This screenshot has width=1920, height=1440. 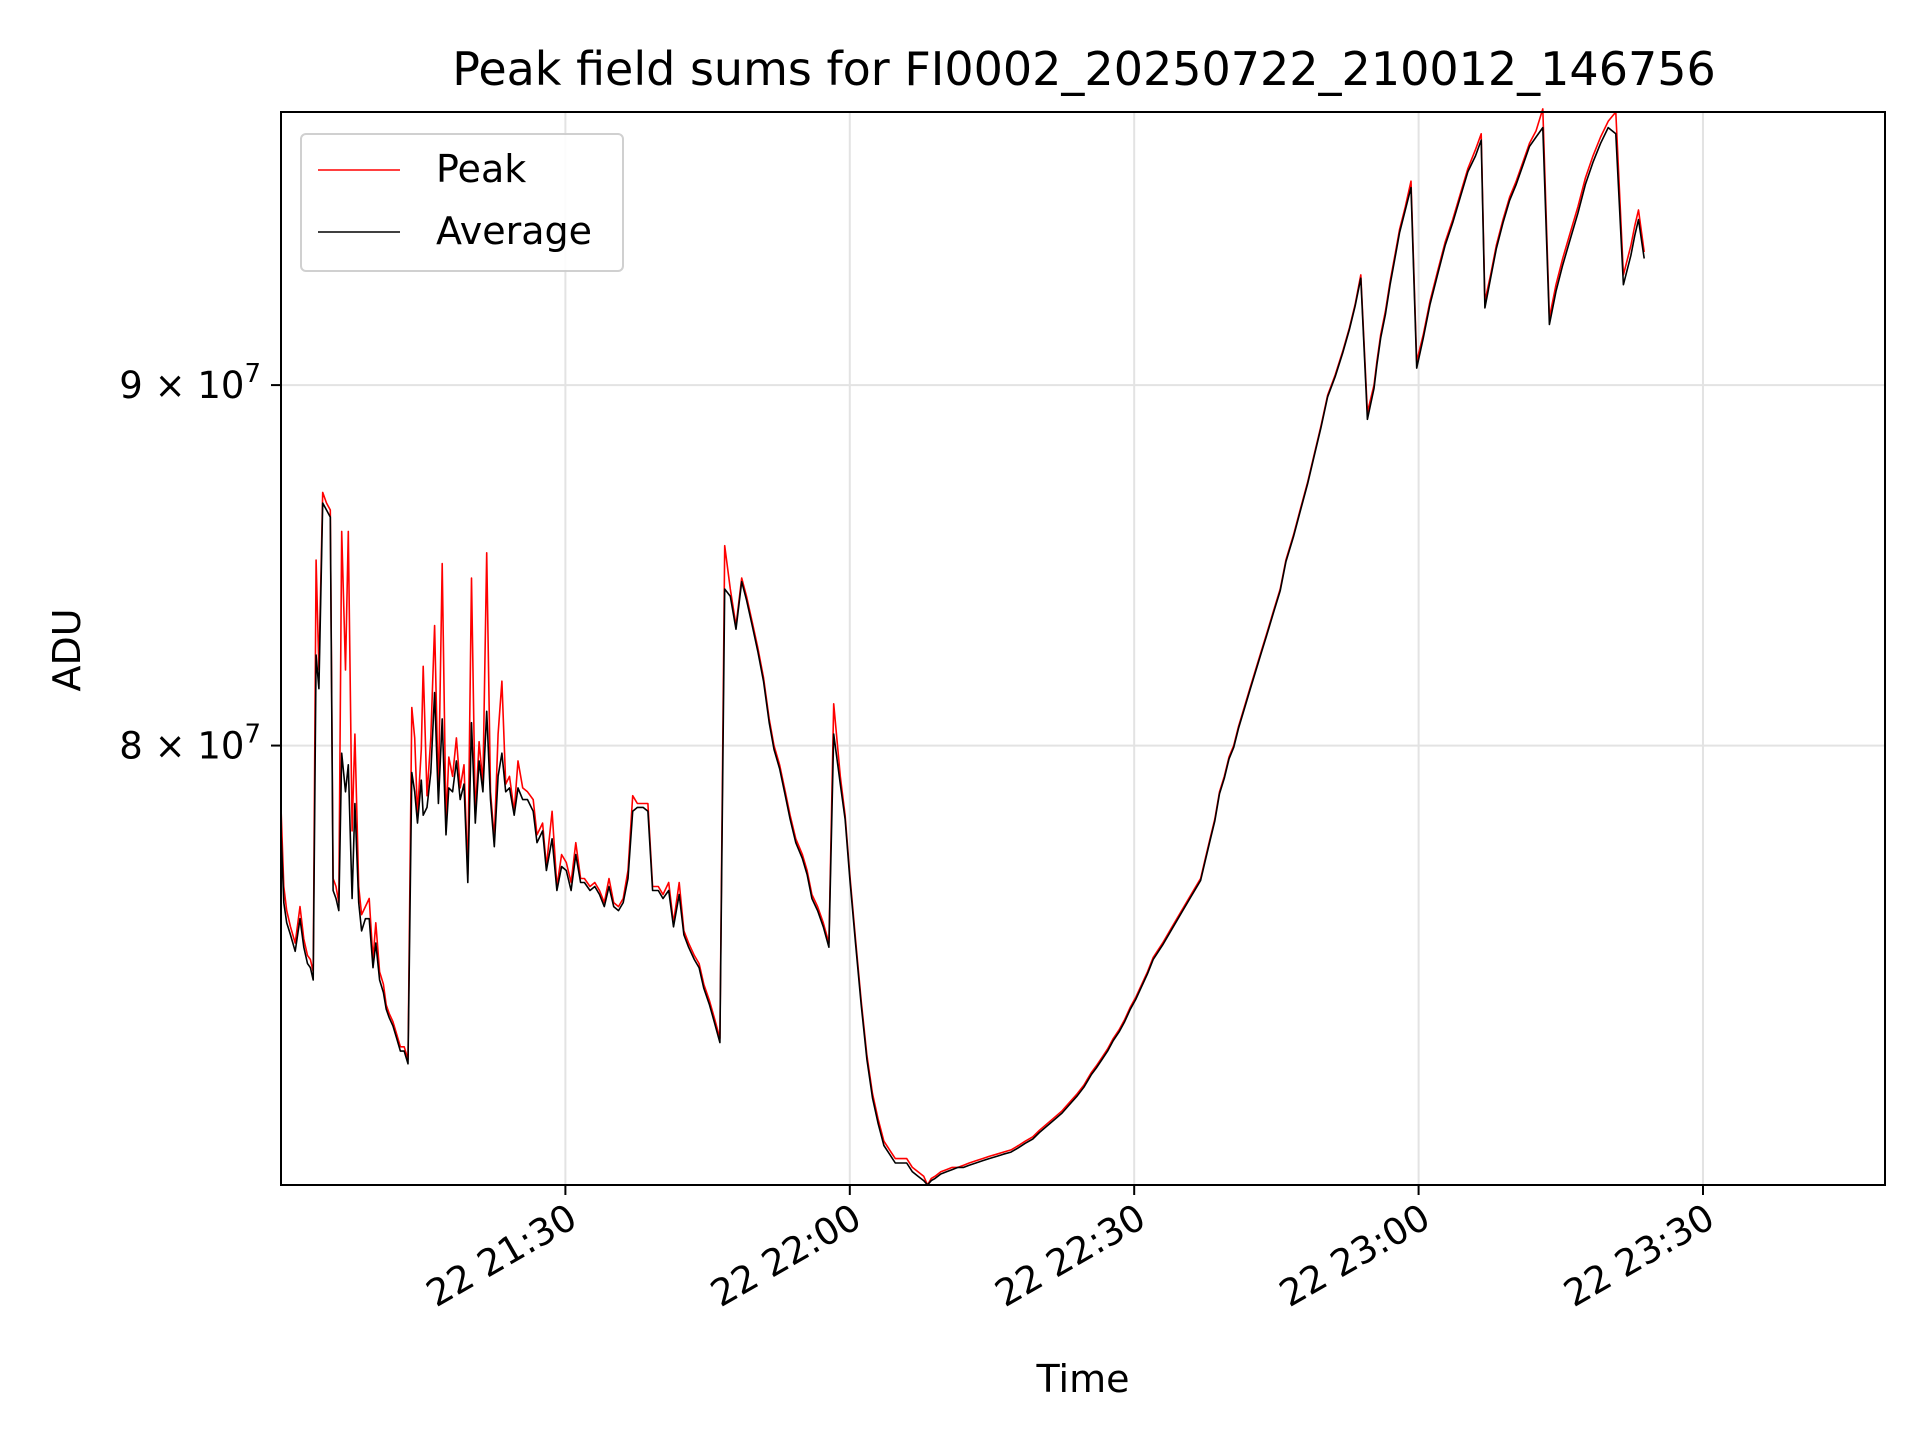 I want to click on legend: Peak Average, so click(x=462, y=202).